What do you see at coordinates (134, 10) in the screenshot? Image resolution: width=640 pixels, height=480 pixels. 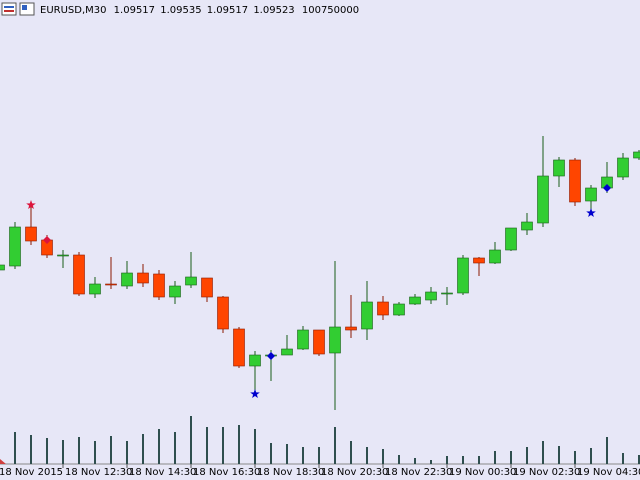 I see `header-open: 1.09517` at bounding box center [134, 10].